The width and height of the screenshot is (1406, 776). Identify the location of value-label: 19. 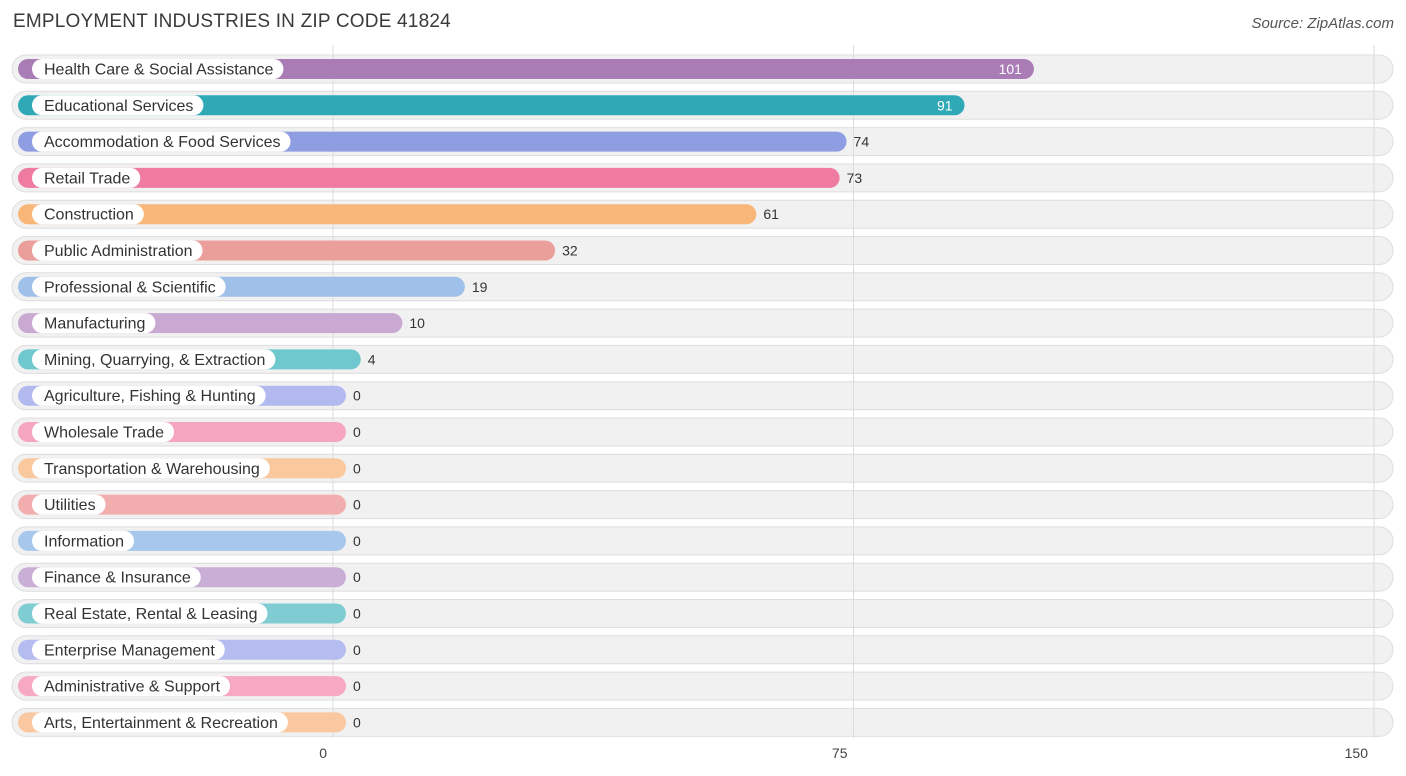
(480, 287).